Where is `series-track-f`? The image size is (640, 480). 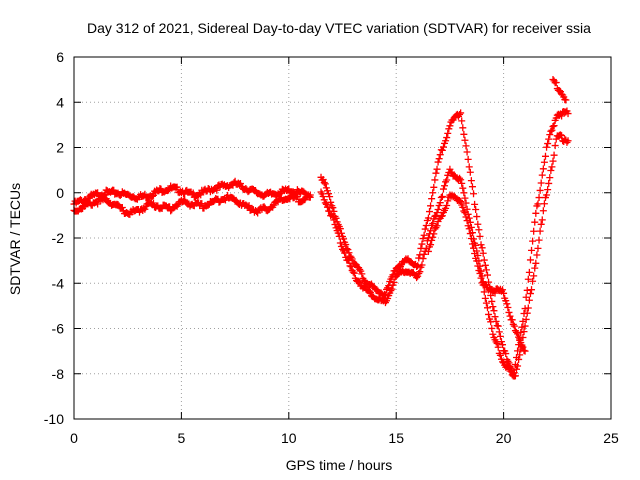
series-track-f is located at coordinates (559, 89).